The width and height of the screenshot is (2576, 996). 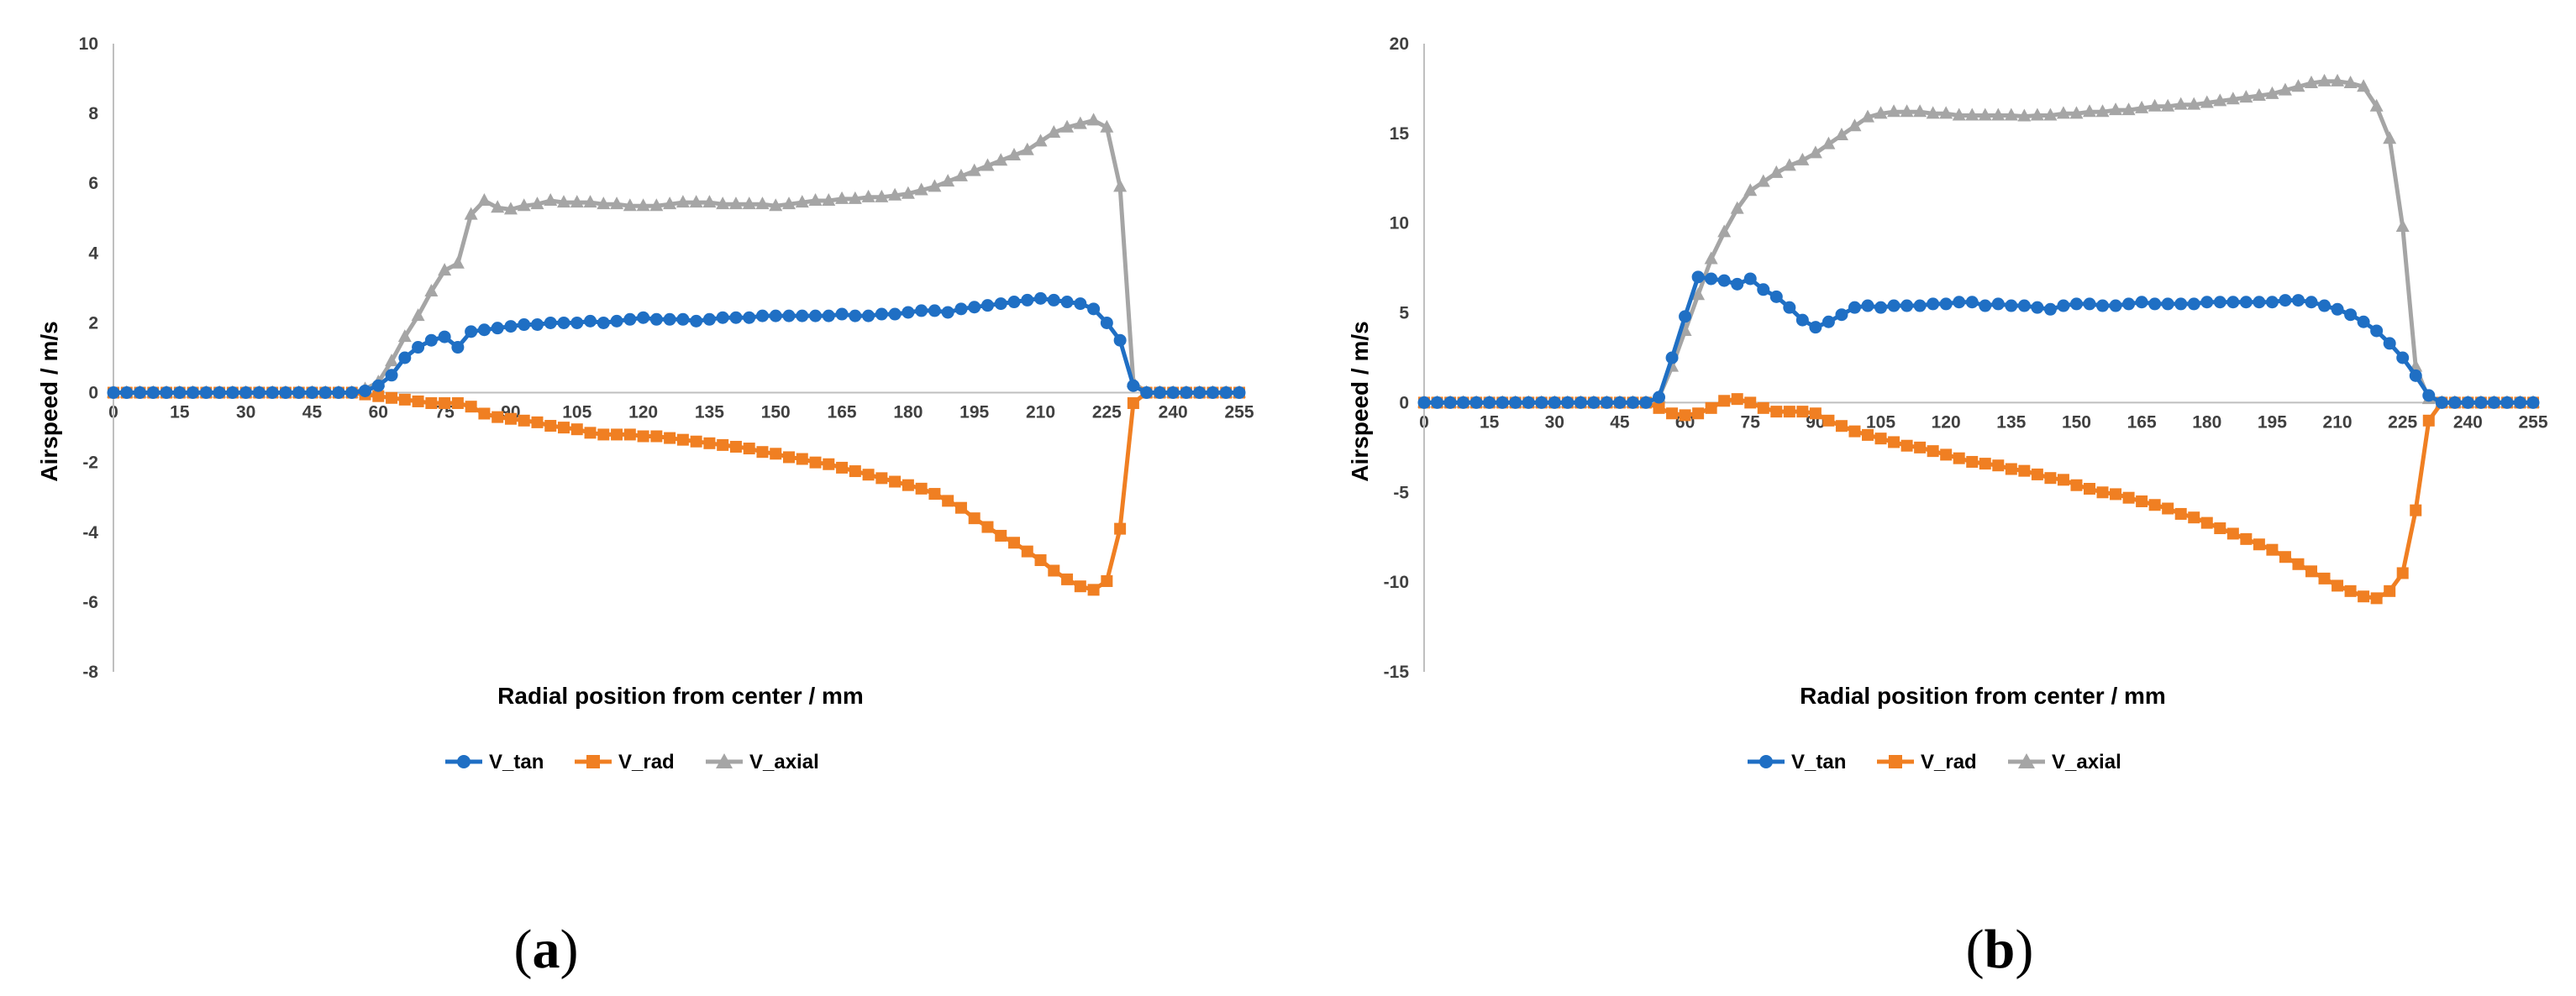 What do you see at coordinates (93, 323) in the screenshot?
I see `y-tick-label: 2` at bounding box center [93, 323].